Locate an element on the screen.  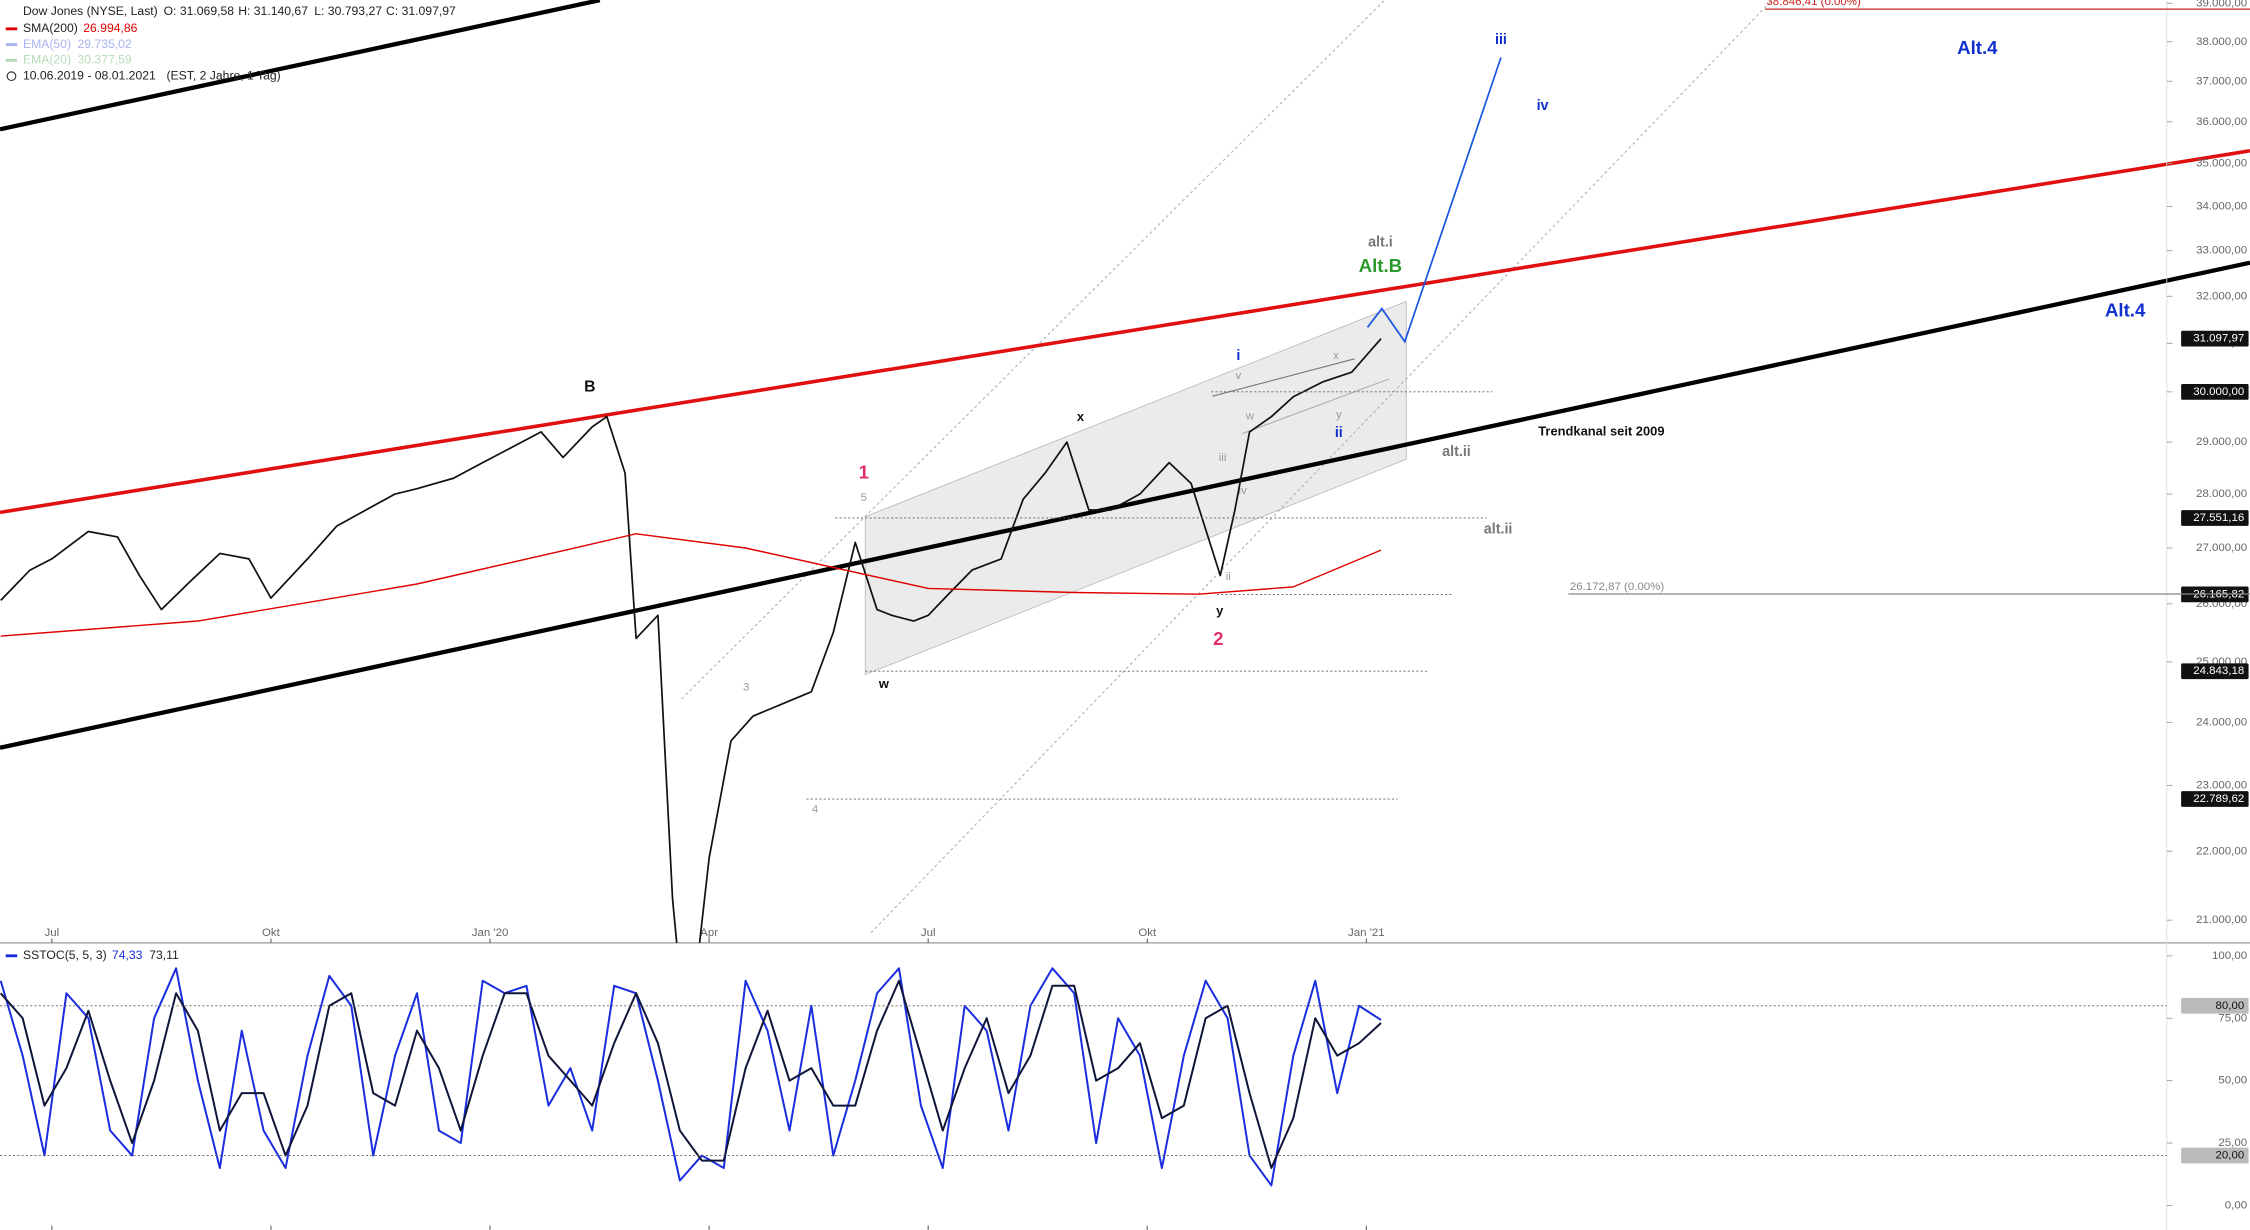
legend-value: 26.994,86 is located at coordinates (110, 28).